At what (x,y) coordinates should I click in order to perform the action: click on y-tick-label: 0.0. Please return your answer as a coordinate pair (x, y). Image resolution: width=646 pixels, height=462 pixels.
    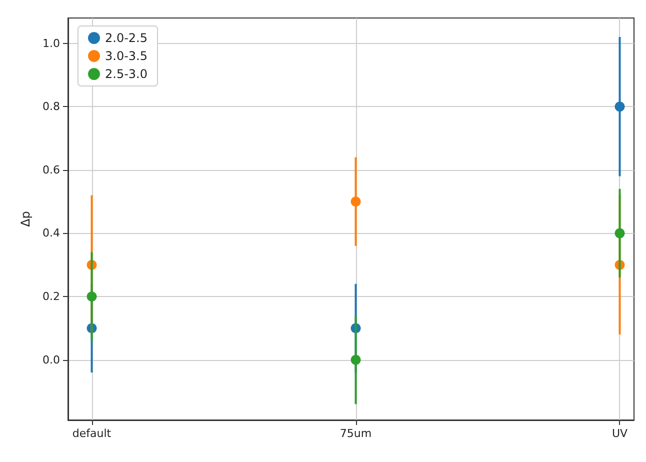
    Looking at the image, I should click on (51, 359).